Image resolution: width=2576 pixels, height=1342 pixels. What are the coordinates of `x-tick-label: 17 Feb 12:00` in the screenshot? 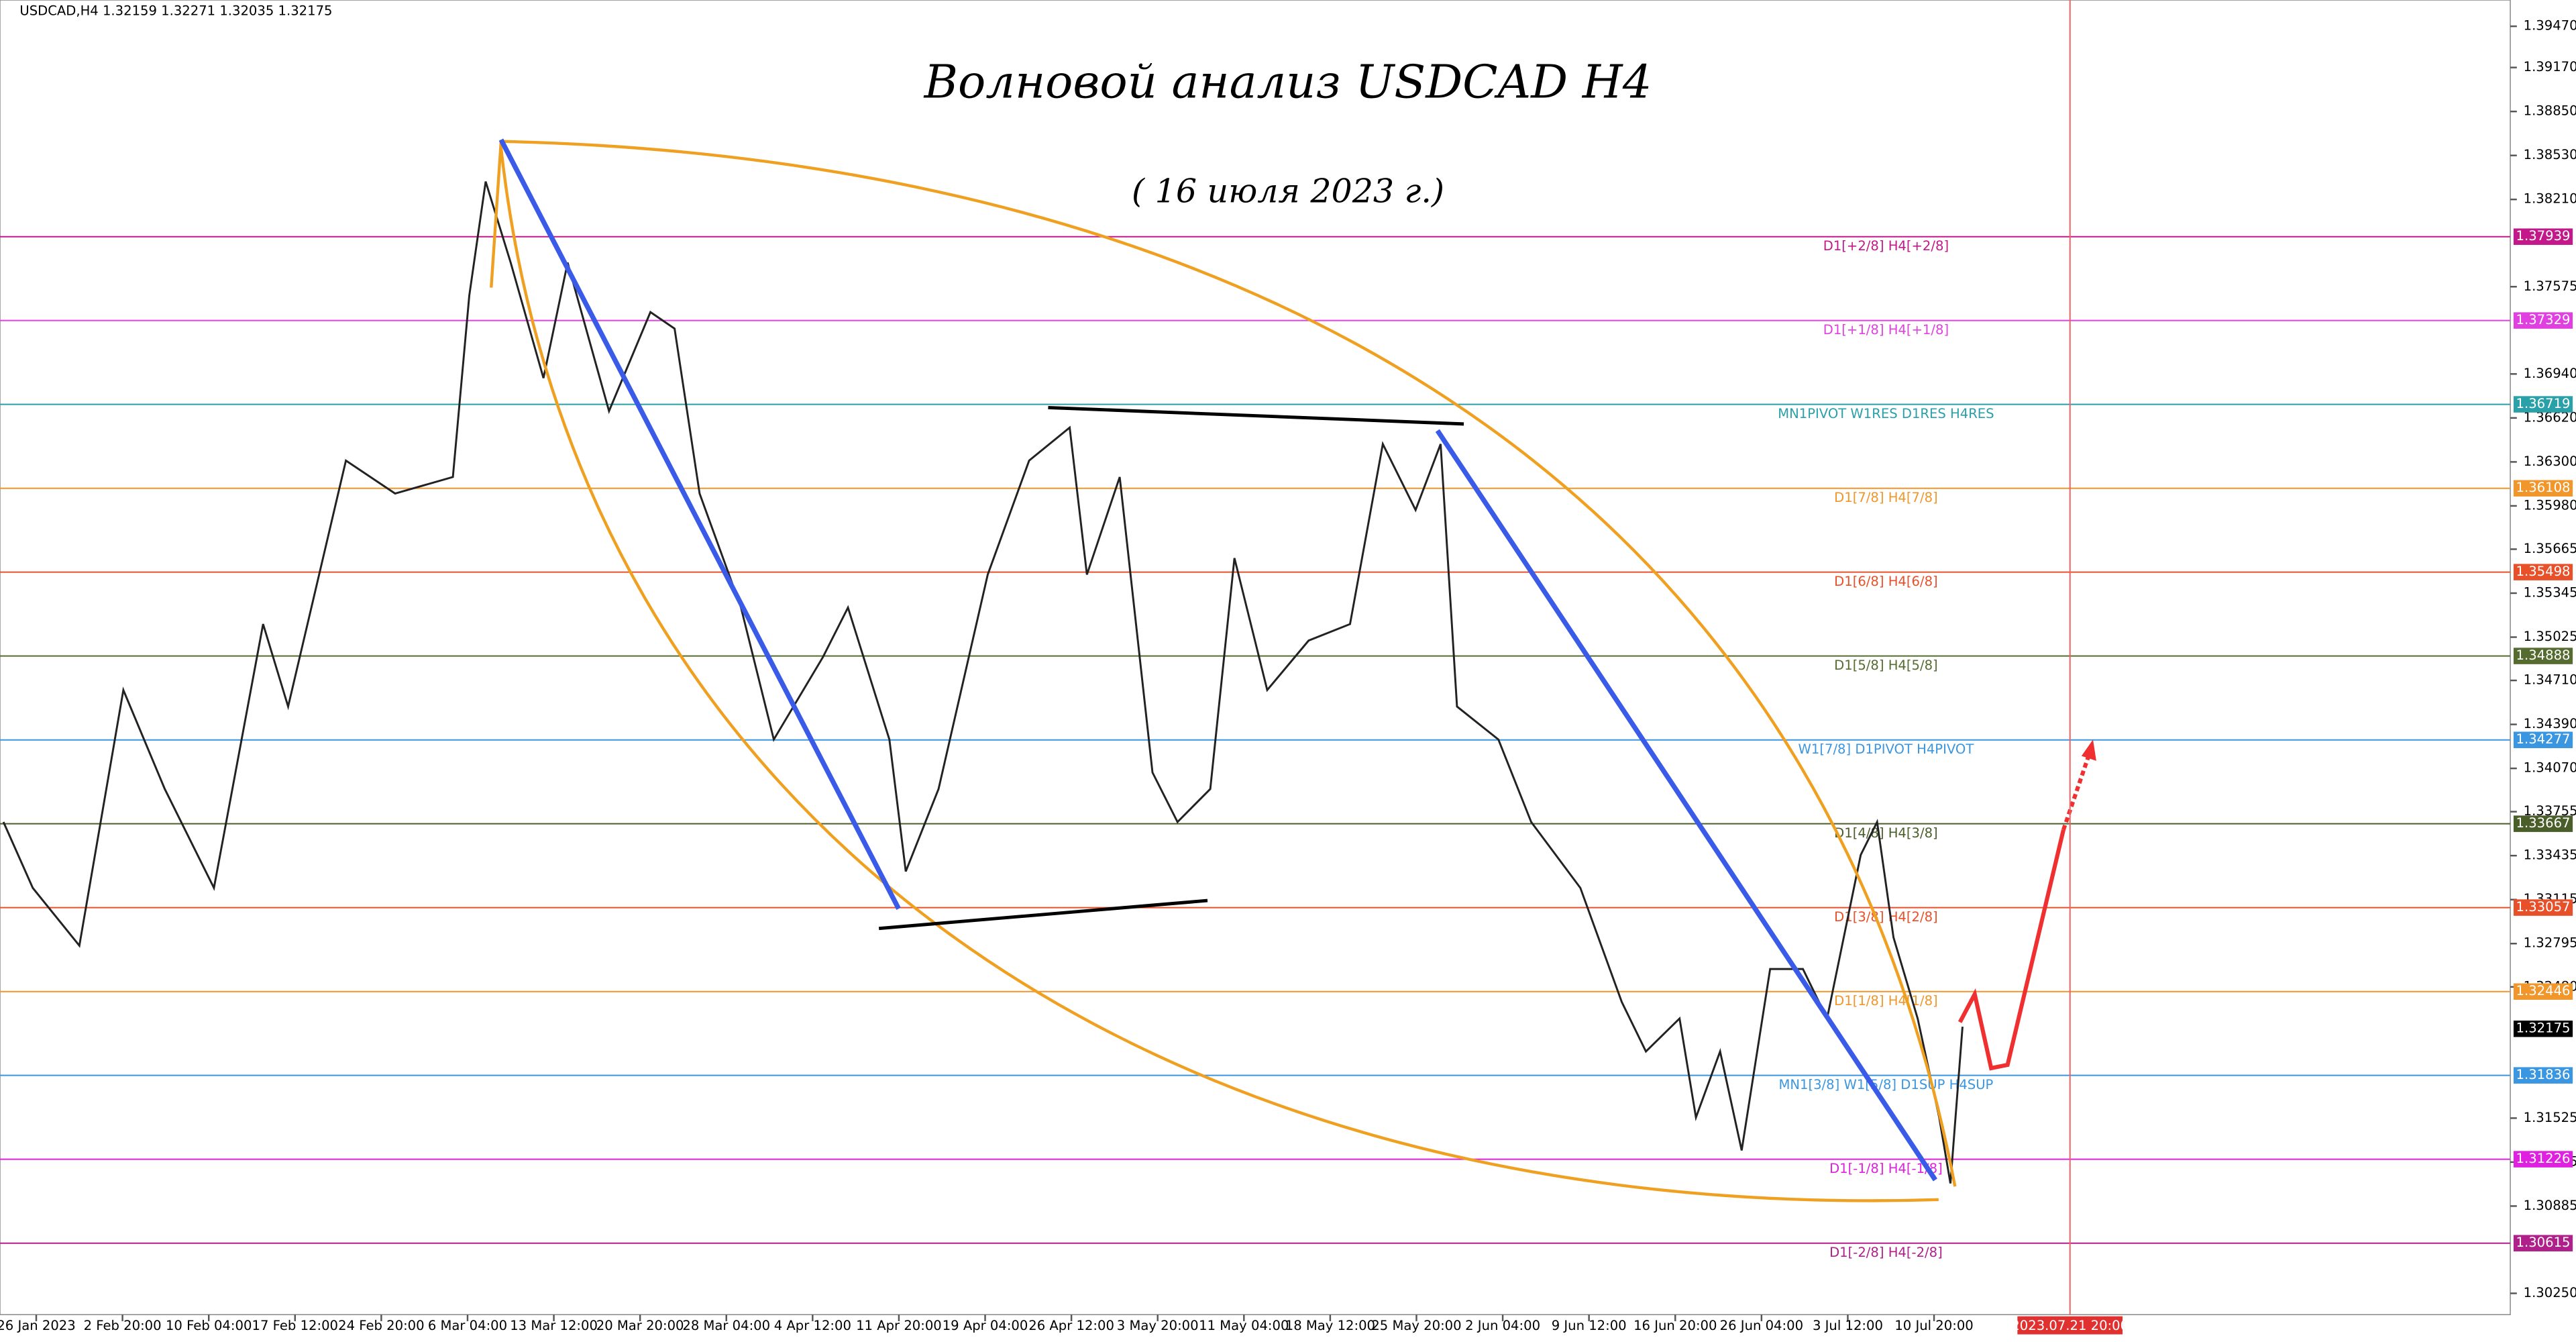 It's located at (295, 1325).